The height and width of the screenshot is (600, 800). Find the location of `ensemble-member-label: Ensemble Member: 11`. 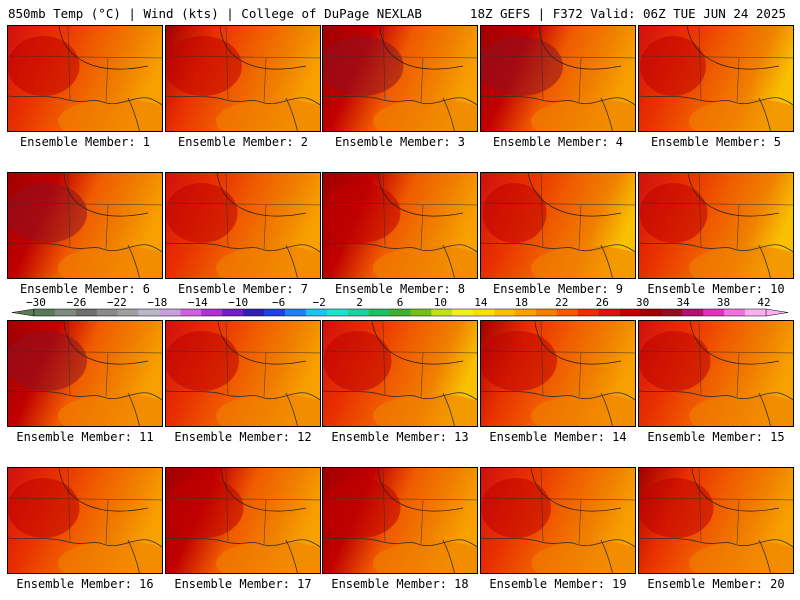

ensemble-member-label: Ensemble Member: 11 is located at coordinates (85, 437).